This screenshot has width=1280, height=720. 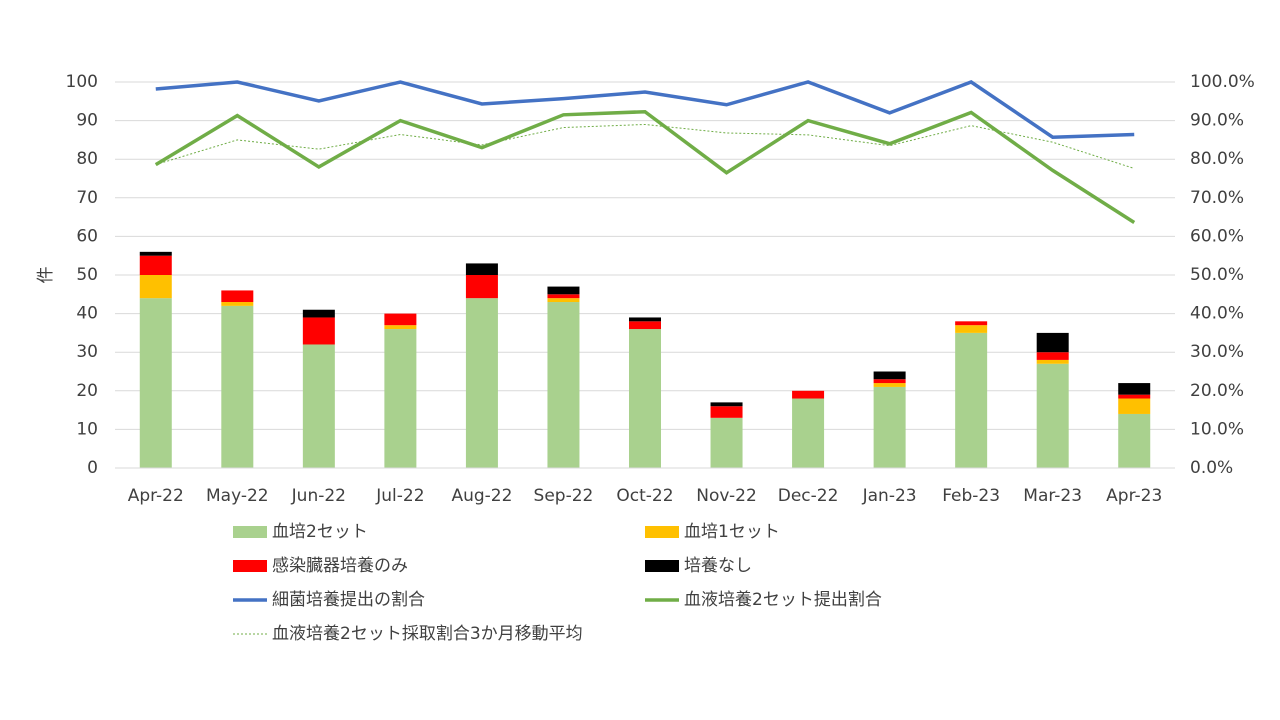 I want to click on x-tick-label: Apr-23, so click(x=1134, y=496).